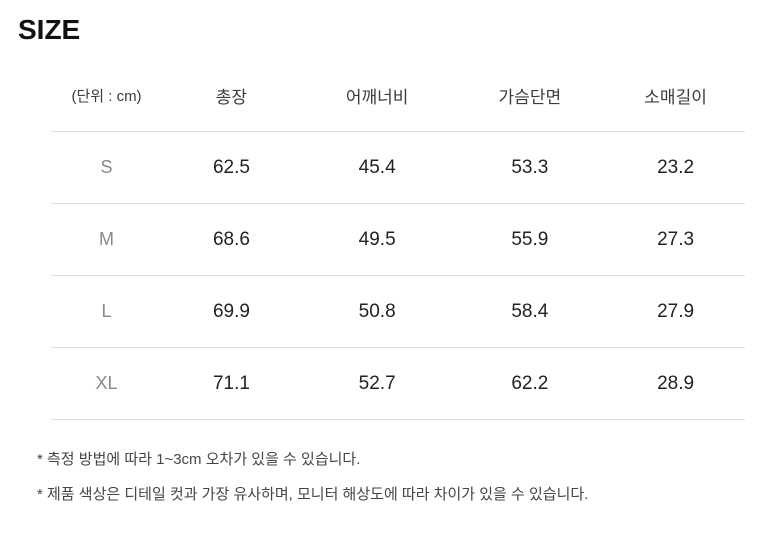  Describe the element at coordinates (530, 311) in the screenshot. I see `measurement-cell: 58.4` at that location.